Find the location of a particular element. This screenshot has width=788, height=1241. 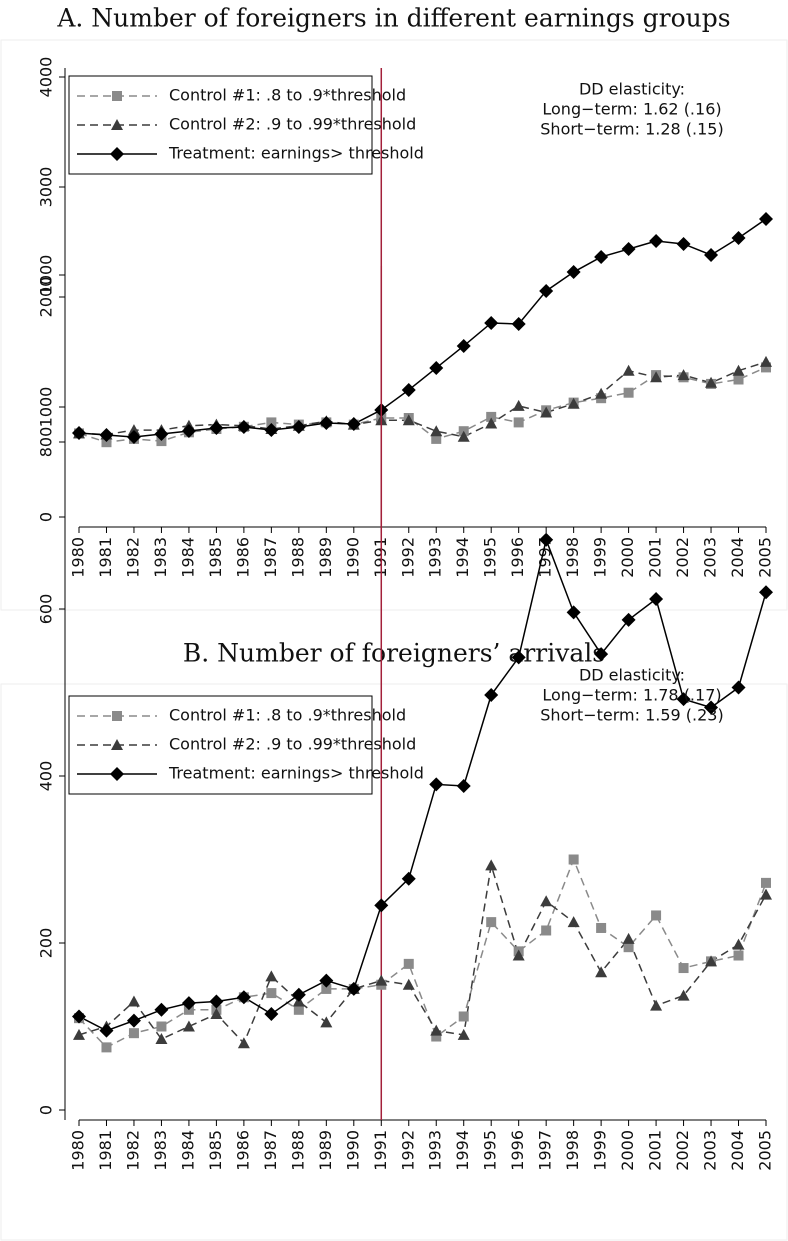

y-tick-label: 3000 is located at coordinates (46, 187).